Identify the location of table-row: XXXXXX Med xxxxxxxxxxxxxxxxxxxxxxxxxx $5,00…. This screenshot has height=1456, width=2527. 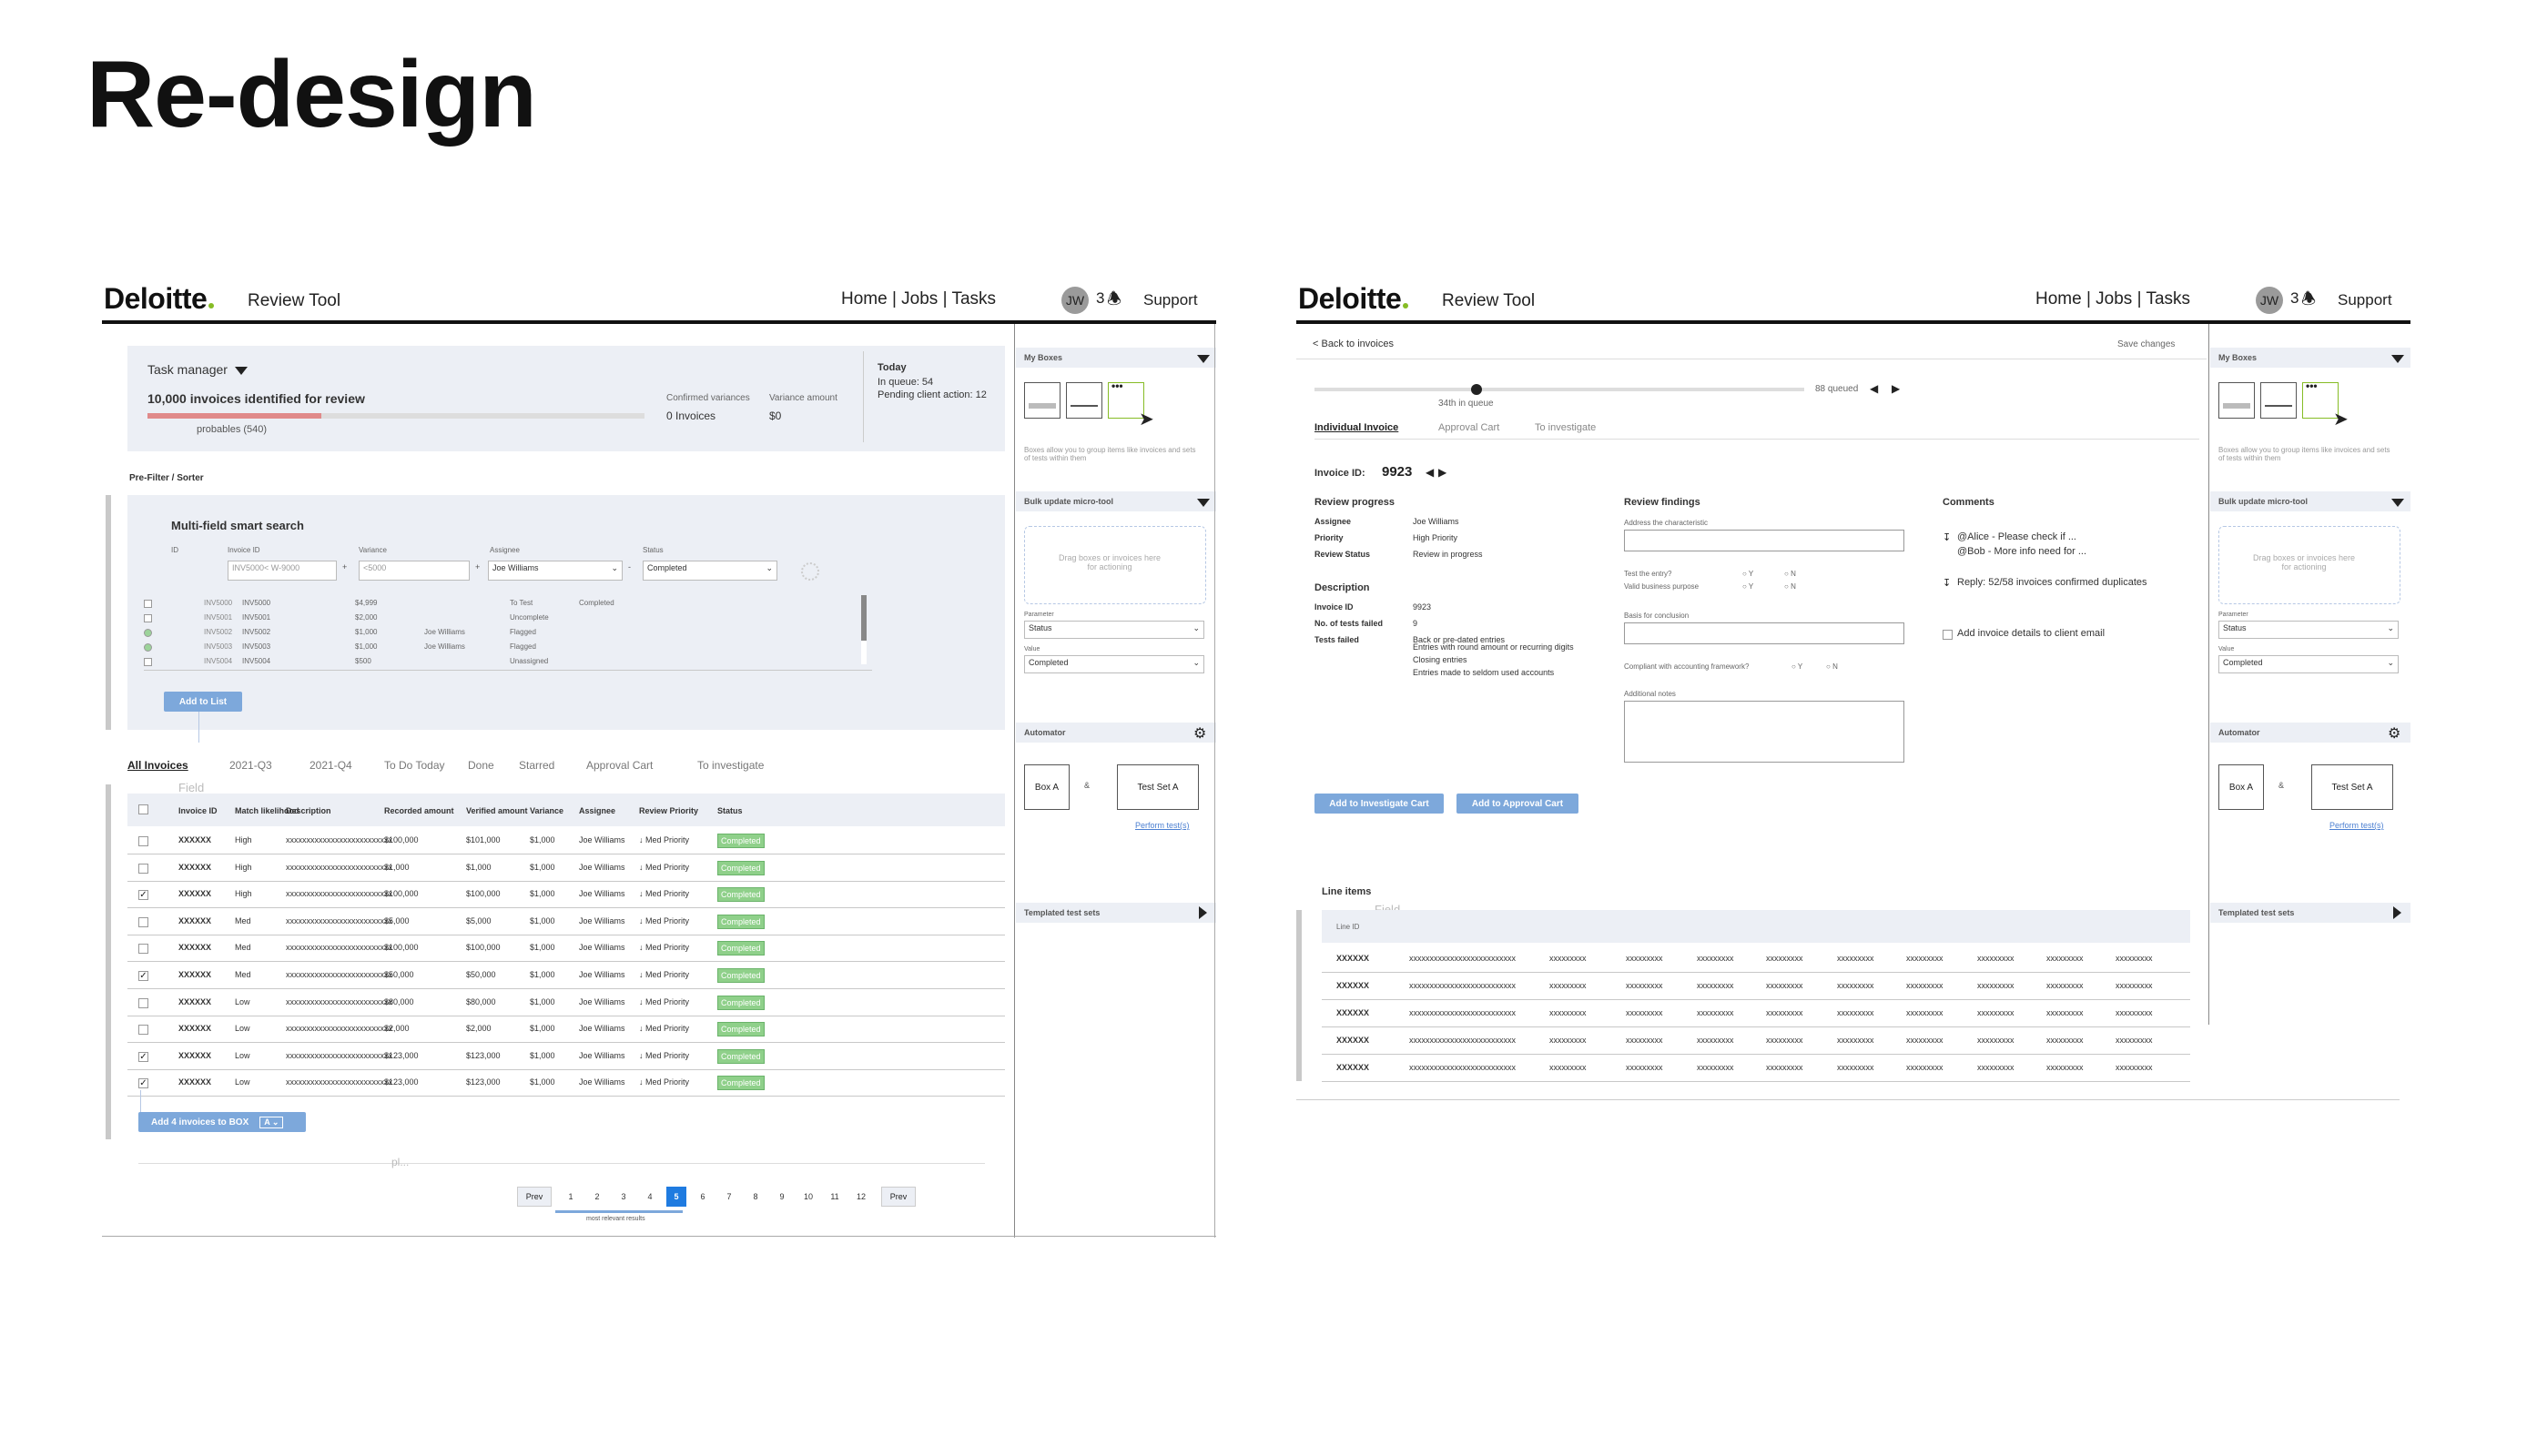
(566, 922).